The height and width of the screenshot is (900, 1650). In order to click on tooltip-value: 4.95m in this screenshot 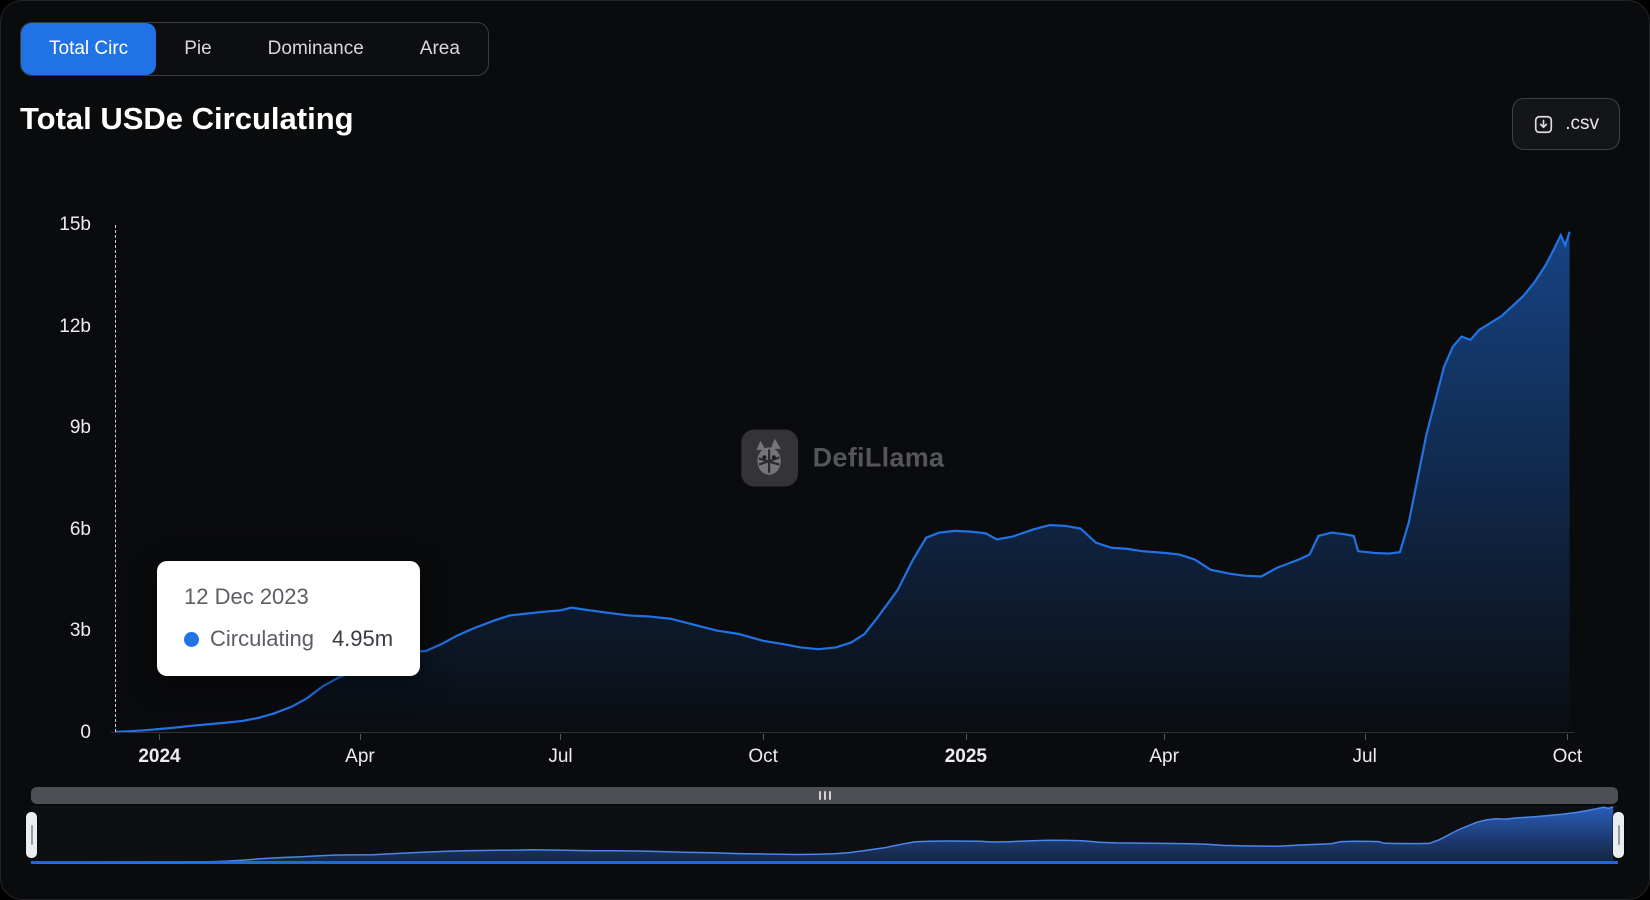, I will do `click(362, 638)`.